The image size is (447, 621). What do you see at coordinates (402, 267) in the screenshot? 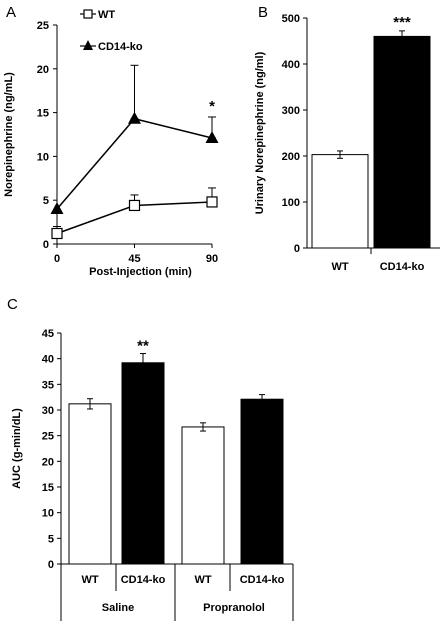
I see `panel-b-category-label: CD14-ko` at bounding box center [402, 267].